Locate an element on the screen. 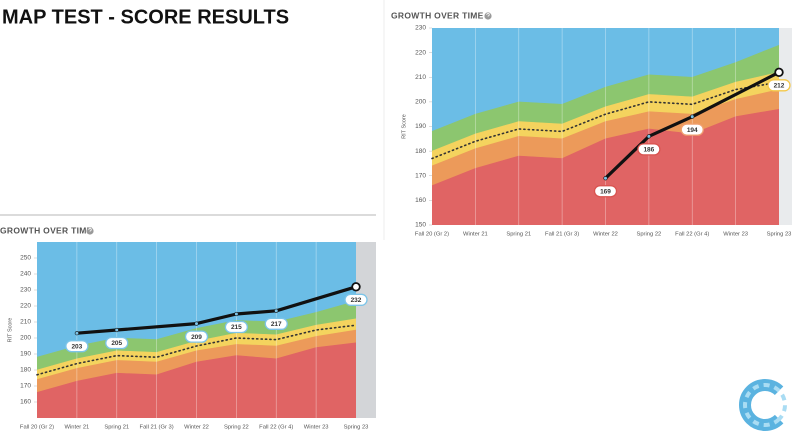 Image resolution: width=800 pixels, height=445 pixels. score-label: 212 is located at coordinates (779, 86).